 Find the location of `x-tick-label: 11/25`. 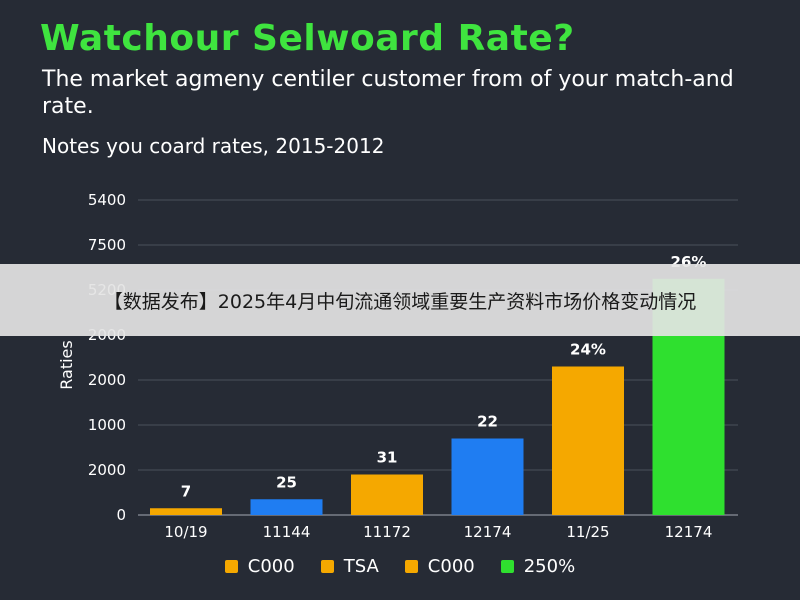

x-tick-label: 11/25 is located at coordinates (587, 532).